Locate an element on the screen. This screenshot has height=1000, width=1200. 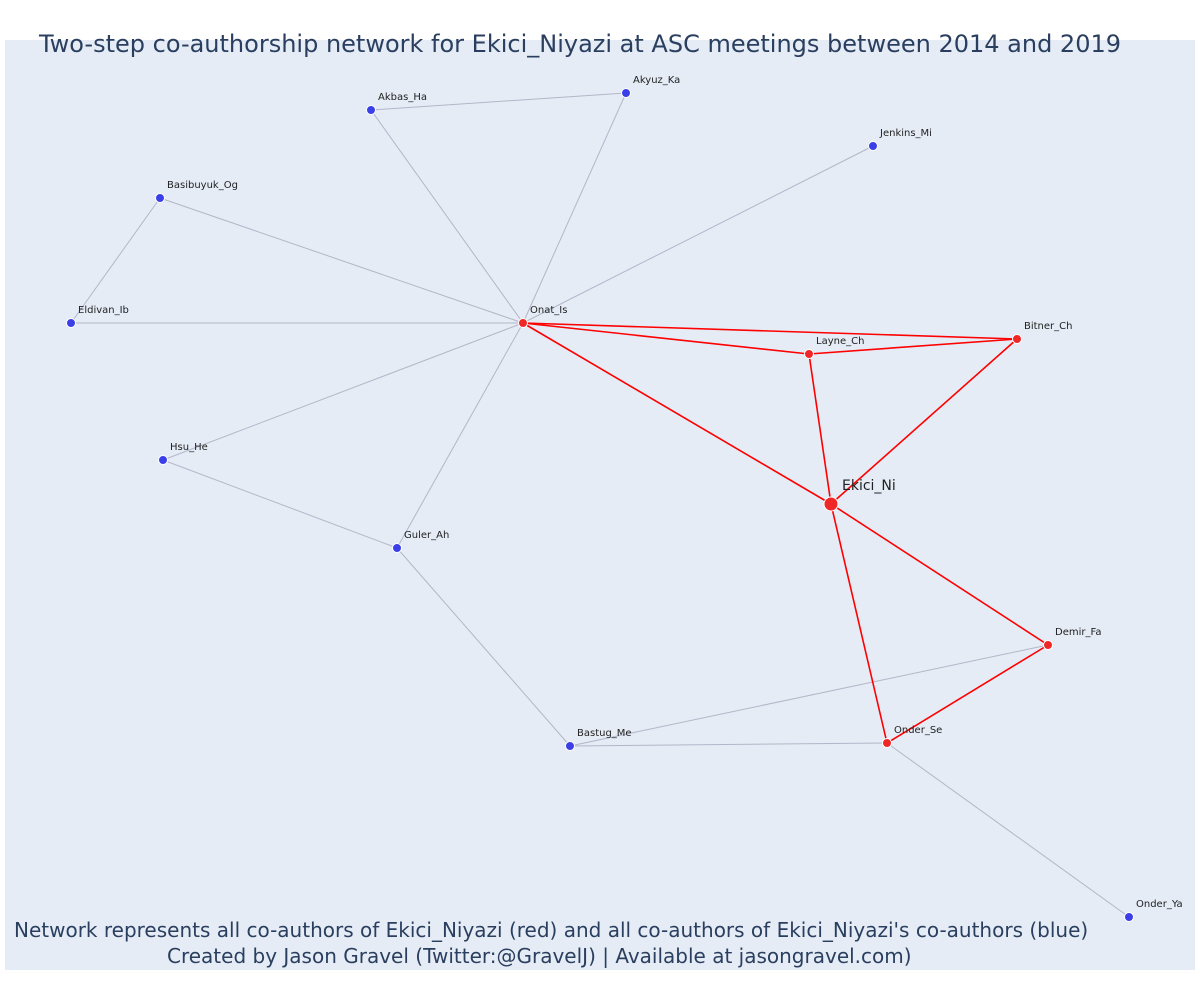
node-label-eldivan-ib: Eldivan_Ib is located at coordinates (103, 310).